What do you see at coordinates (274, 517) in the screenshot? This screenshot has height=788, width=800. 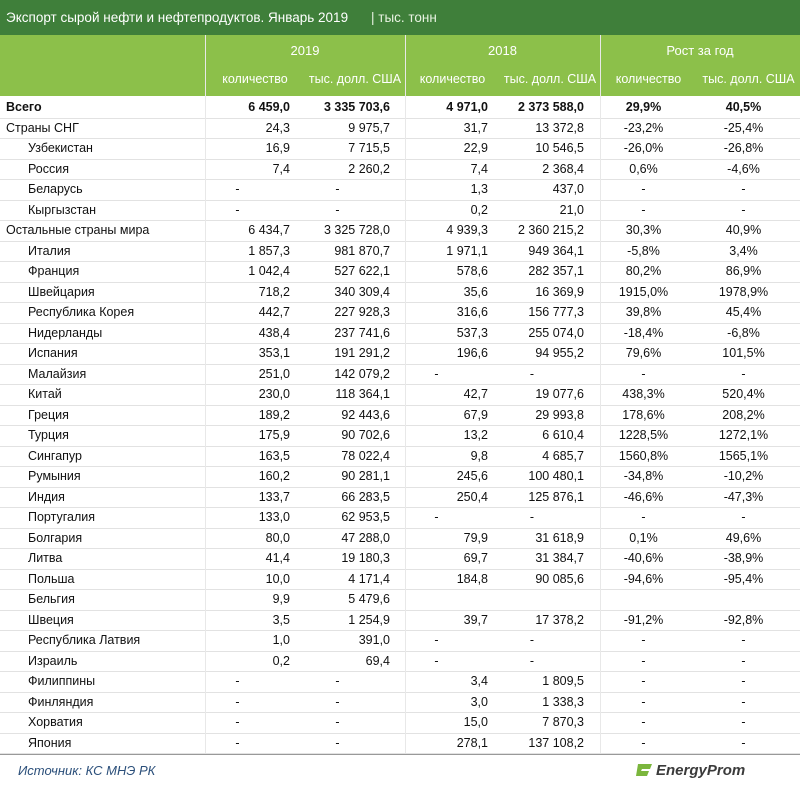 I see `cell: 133,0` at bounding box center [274, 517].